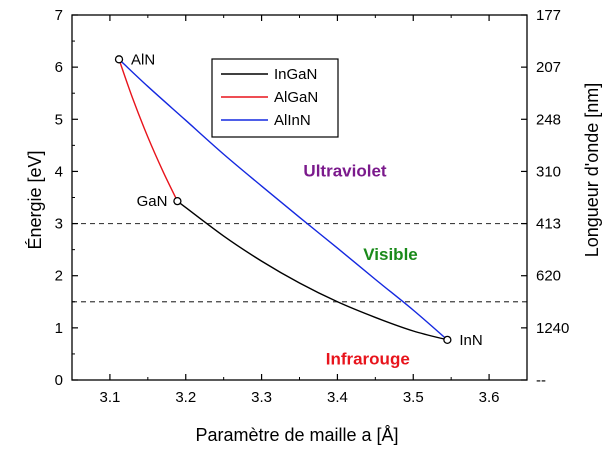 This screenshot has width=605, height=450. What do you see at coordinates (59, 328) in the screenshot?
I see `y-tick-label: 1` at bounding box center [59, 328].